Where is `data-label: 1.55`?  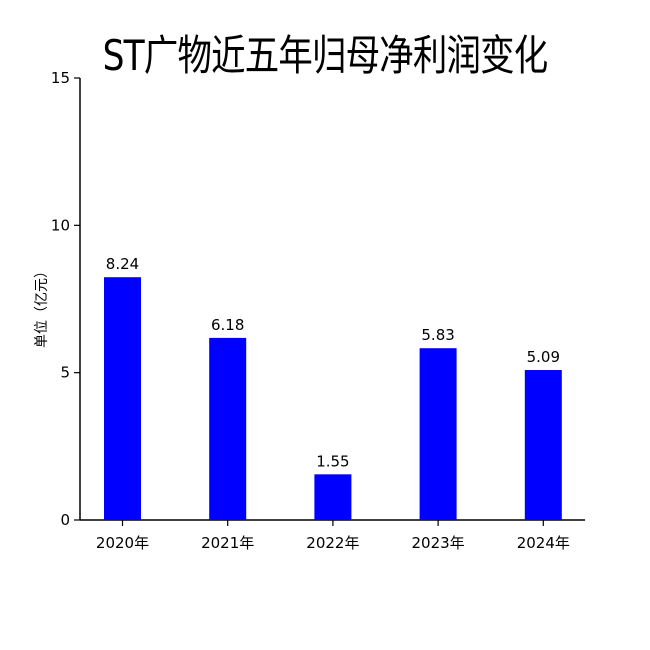
data-label: 1.55 is located at coordinates (332, 461).